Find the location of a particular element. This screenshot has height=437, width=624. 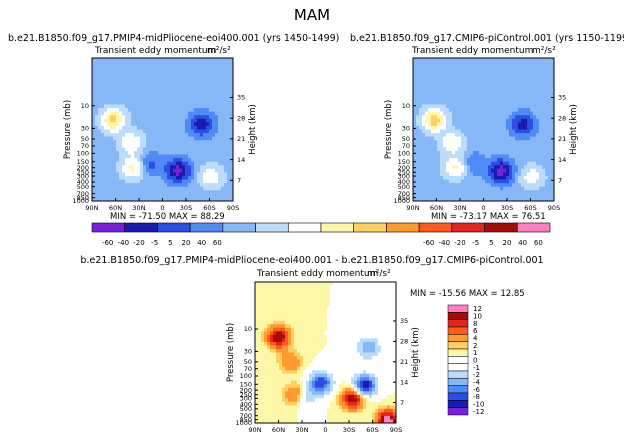

panel-subtitle: Transient eddy momentum is located at coordinates (472, 51).